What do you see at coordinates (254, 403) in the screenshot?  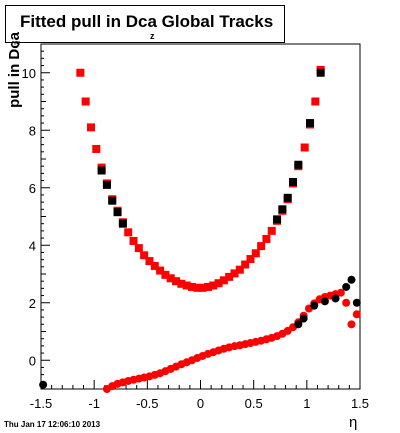 I see `x-tick-label: 0.5` at bounding box center [254, 403].